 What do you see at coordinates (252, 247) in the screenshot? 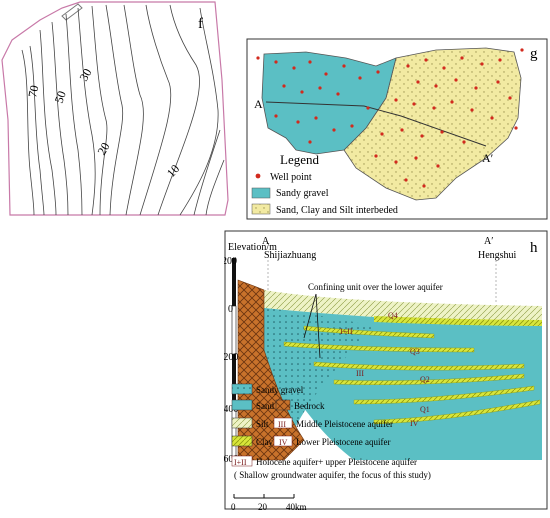
I see `elevation-title: Elevation/m` at bounding box center [252, 247].